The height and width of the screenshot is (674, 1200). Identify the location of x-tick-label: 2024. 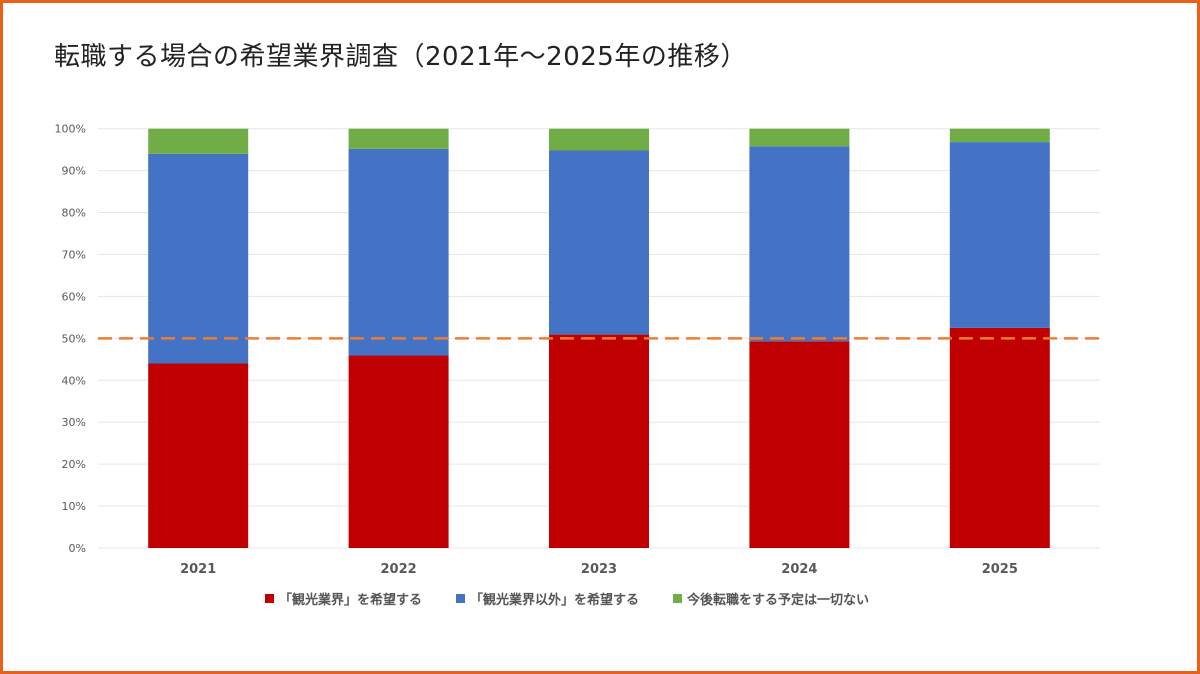
(799, 569).